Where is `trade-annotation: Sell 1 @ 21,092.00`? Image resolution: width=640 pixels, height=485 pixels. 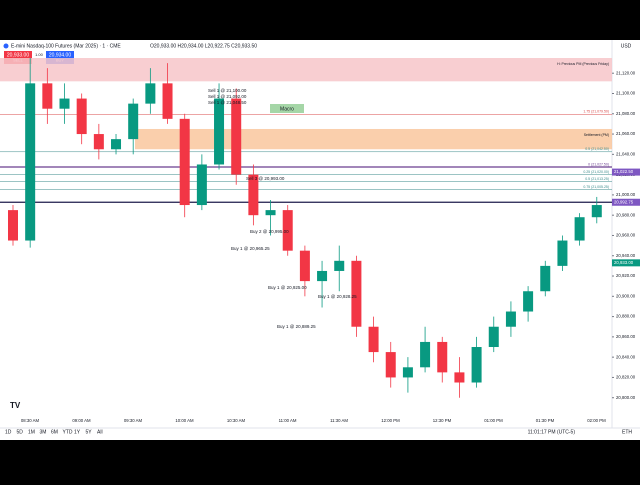 trade-annotation: Sell 1 @ 21,092.00 is located at coordinates (227, 96).